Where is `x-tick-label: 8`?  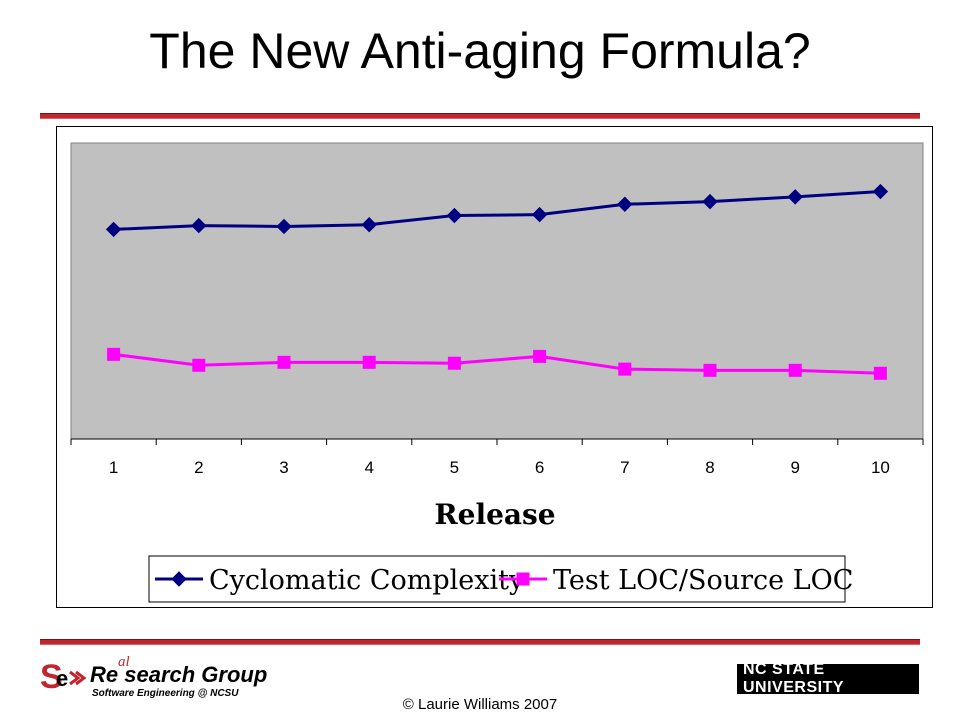
x-tick-label: 8 is located at coordinates (709, 467).